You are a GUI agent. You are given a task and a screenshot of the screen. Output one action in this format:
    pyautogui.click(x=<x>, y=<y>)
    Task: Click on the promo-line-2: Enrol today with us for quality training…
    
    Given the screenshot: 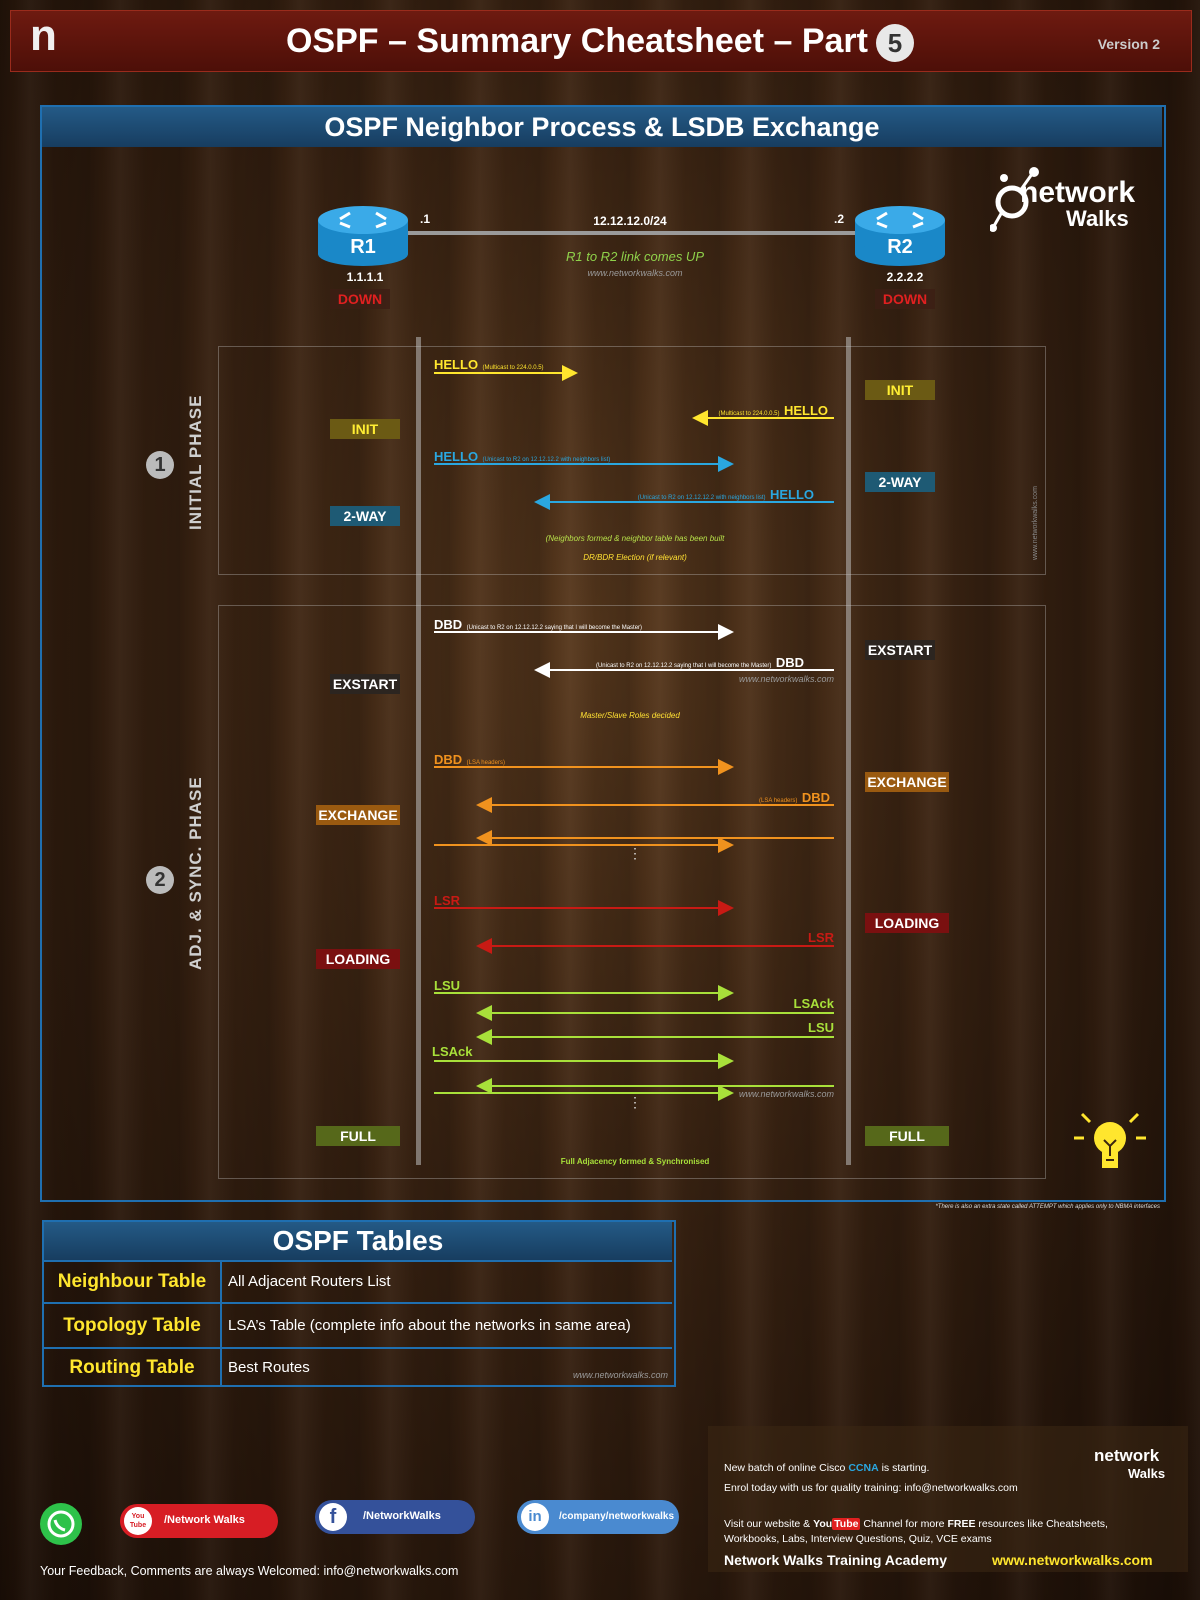 What is the action you would take?
    pyautogui.click(x=871, y=1488)
    